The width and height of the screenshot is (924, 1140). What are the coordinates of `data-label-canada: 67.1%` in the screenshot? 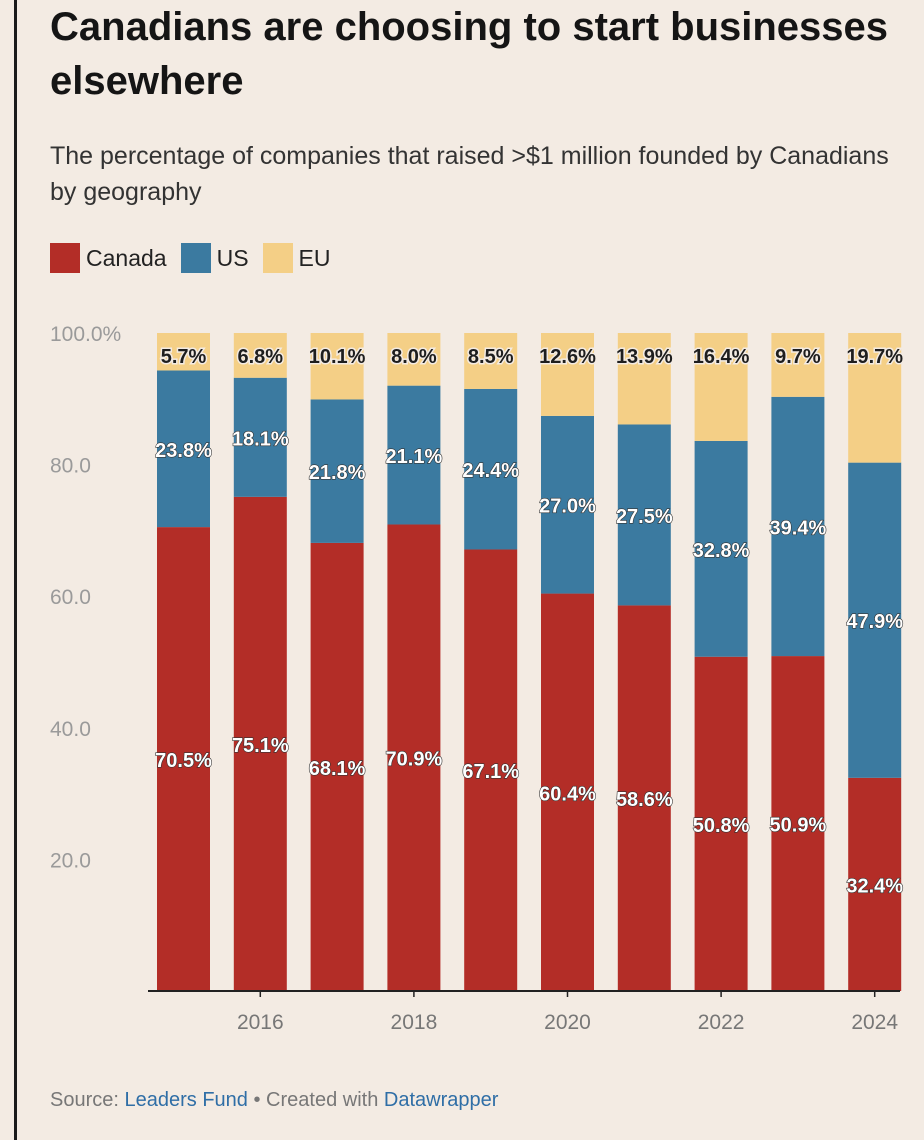 It's located at (490, 772).